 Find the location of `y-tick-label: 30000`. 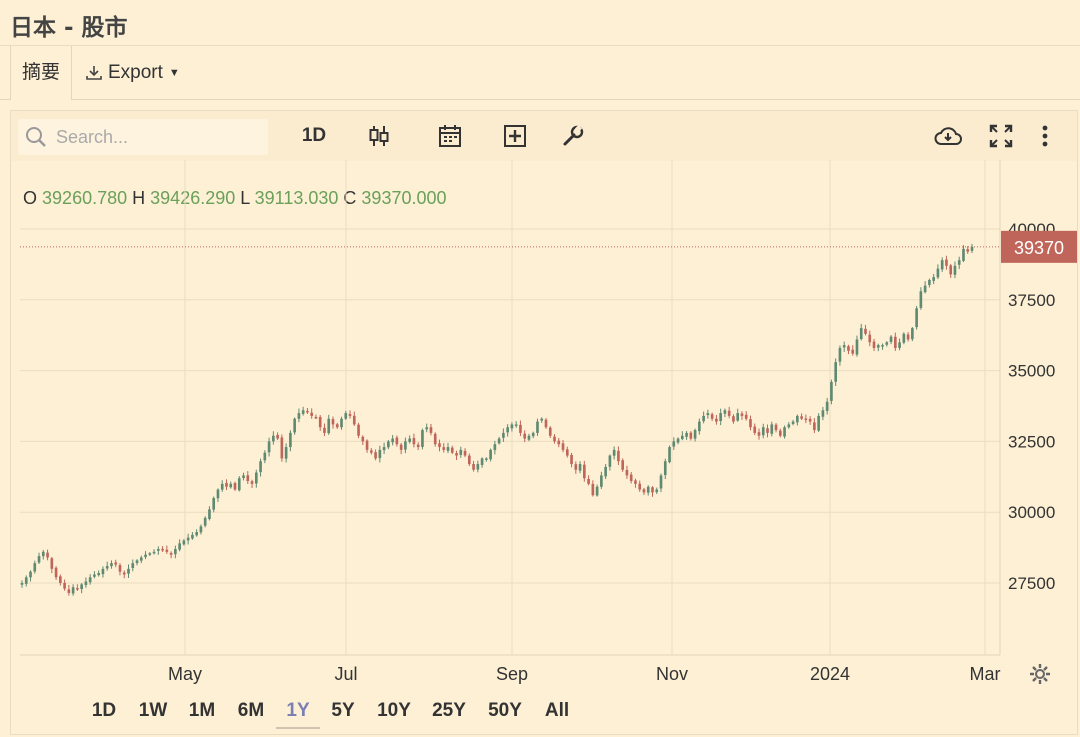

y-tick-label: 30000 is located at coordinates (1031, 512).